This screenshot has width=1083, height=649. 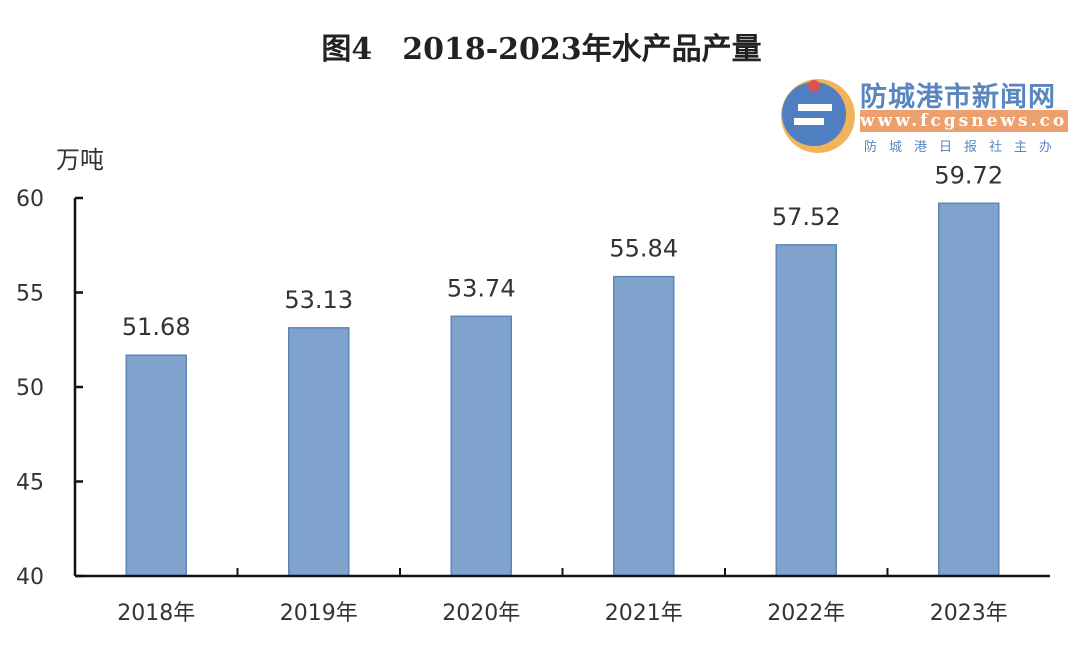 I want to click on x-tick-label: 2023年, so click(x=969, y=613).